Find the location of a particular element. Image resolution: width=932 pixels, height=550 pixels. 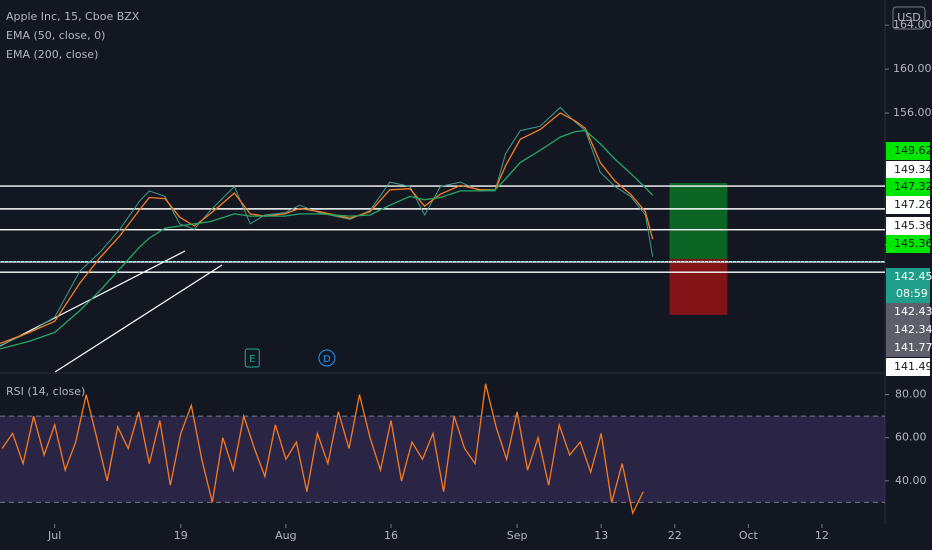

price-label: 149.34 is located at coordinates (913, 169).